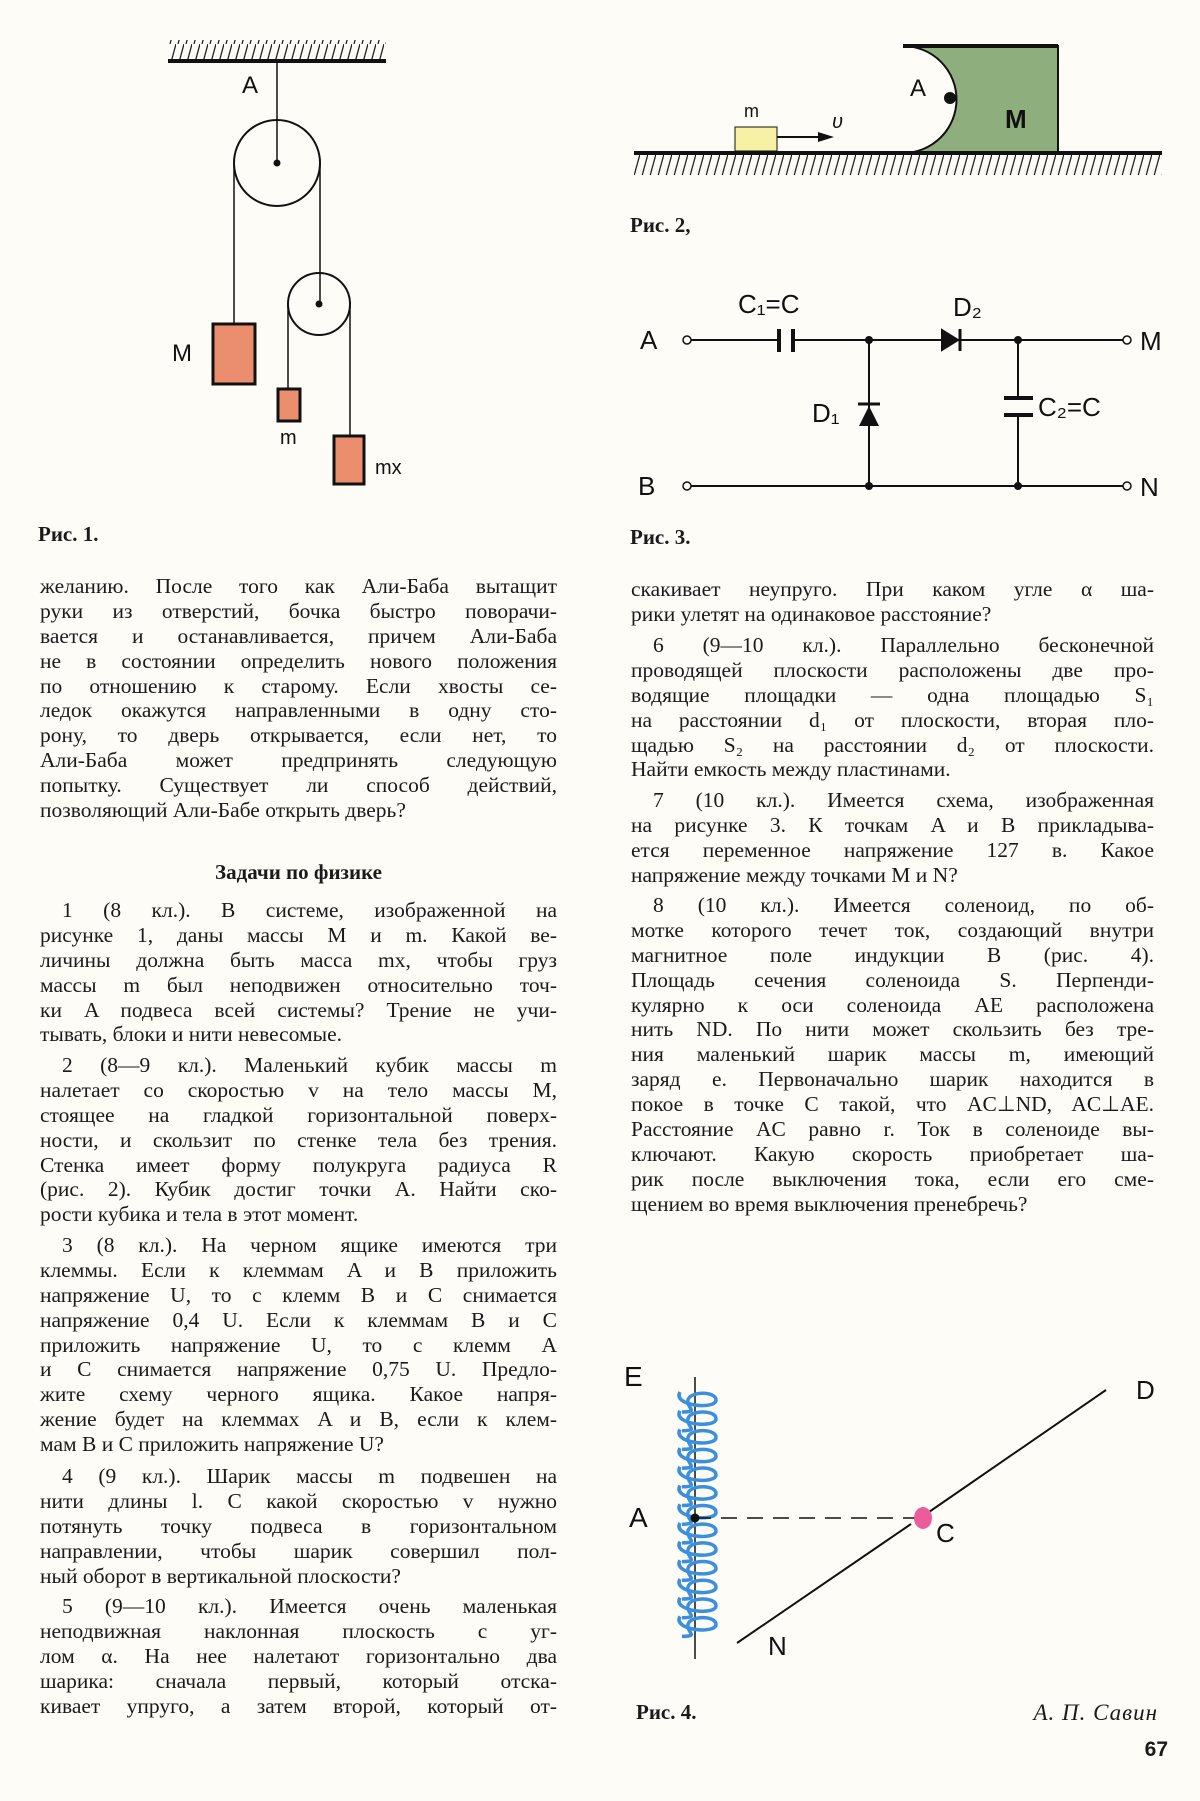 This screenshot has width=1200, height=1801. Describe the element at coordinates (234, 354) in the screenshot. I see `mass-M-block` at that location.